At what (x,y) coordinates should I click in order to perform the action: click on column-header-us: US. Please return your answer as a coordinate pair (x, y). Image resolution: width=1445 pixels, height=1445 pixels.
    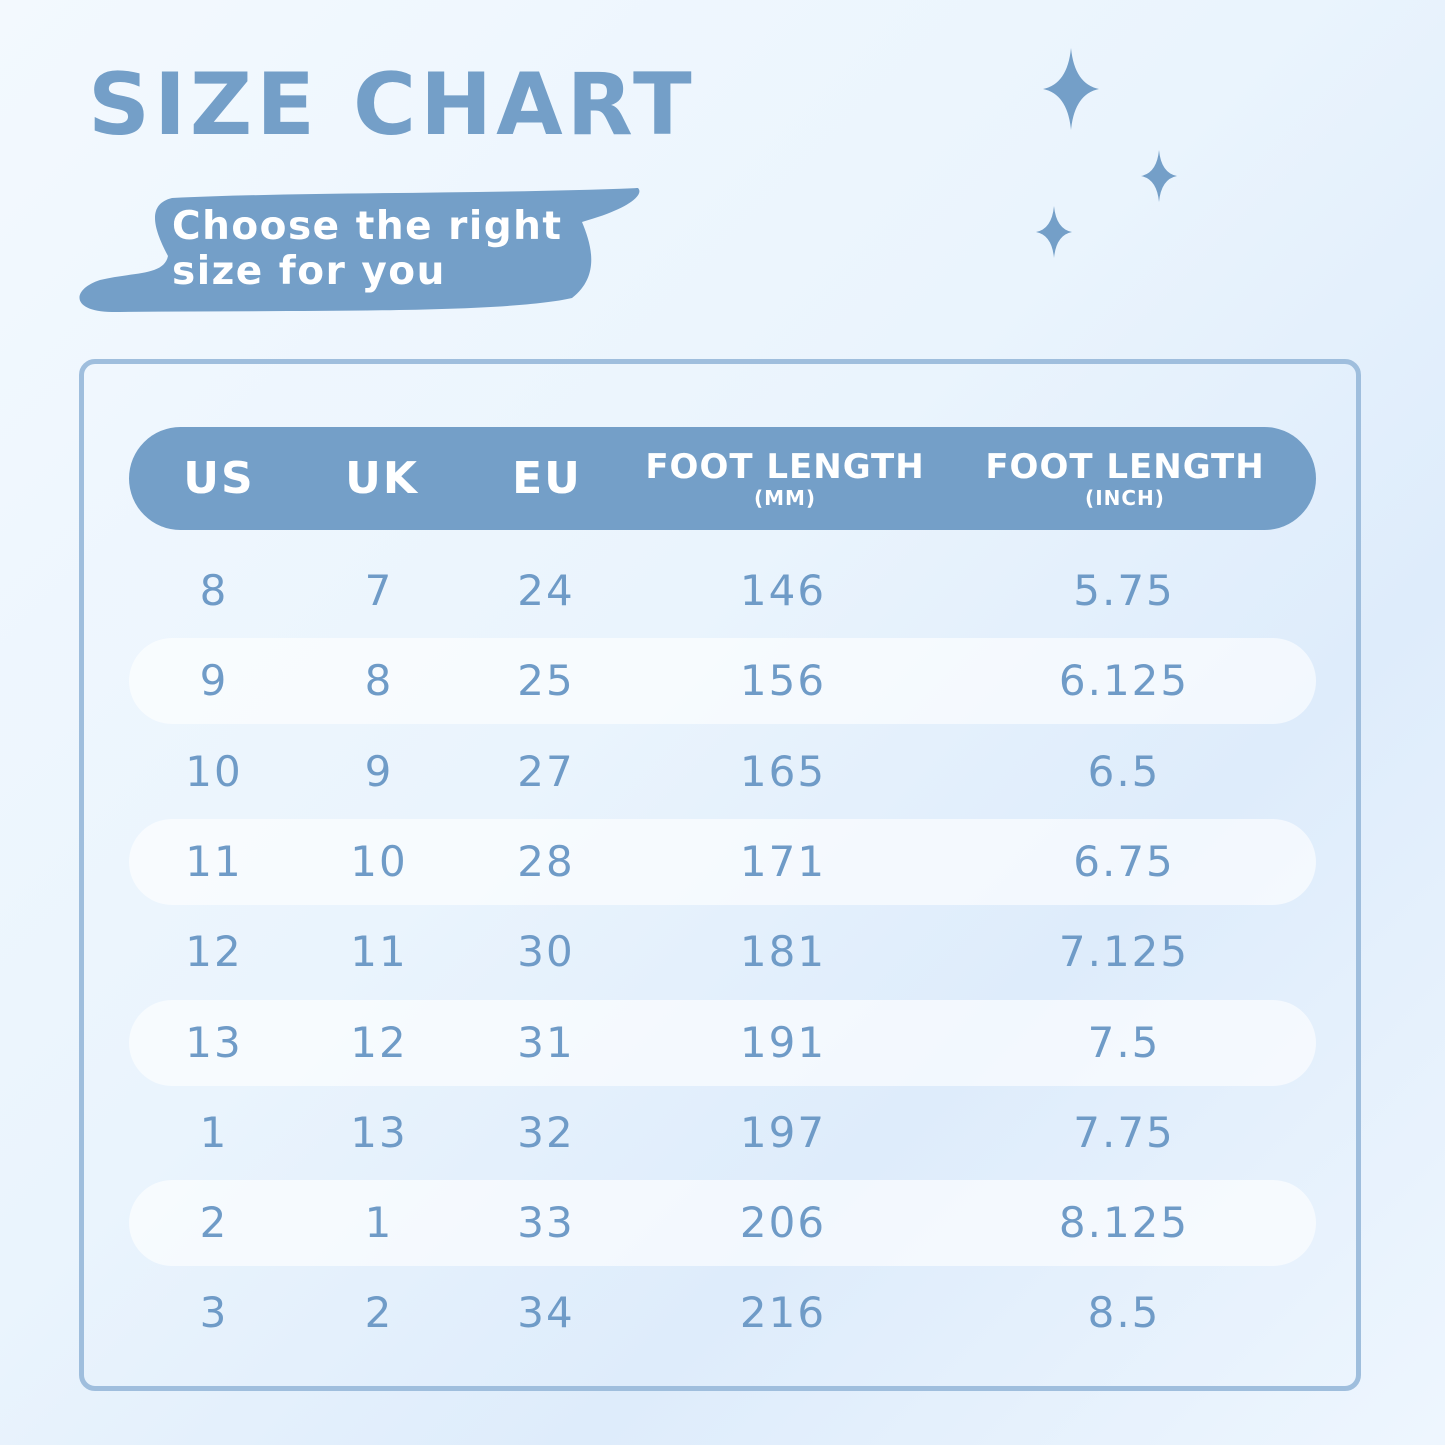
    Looking at the image, I should click on (218, 478).